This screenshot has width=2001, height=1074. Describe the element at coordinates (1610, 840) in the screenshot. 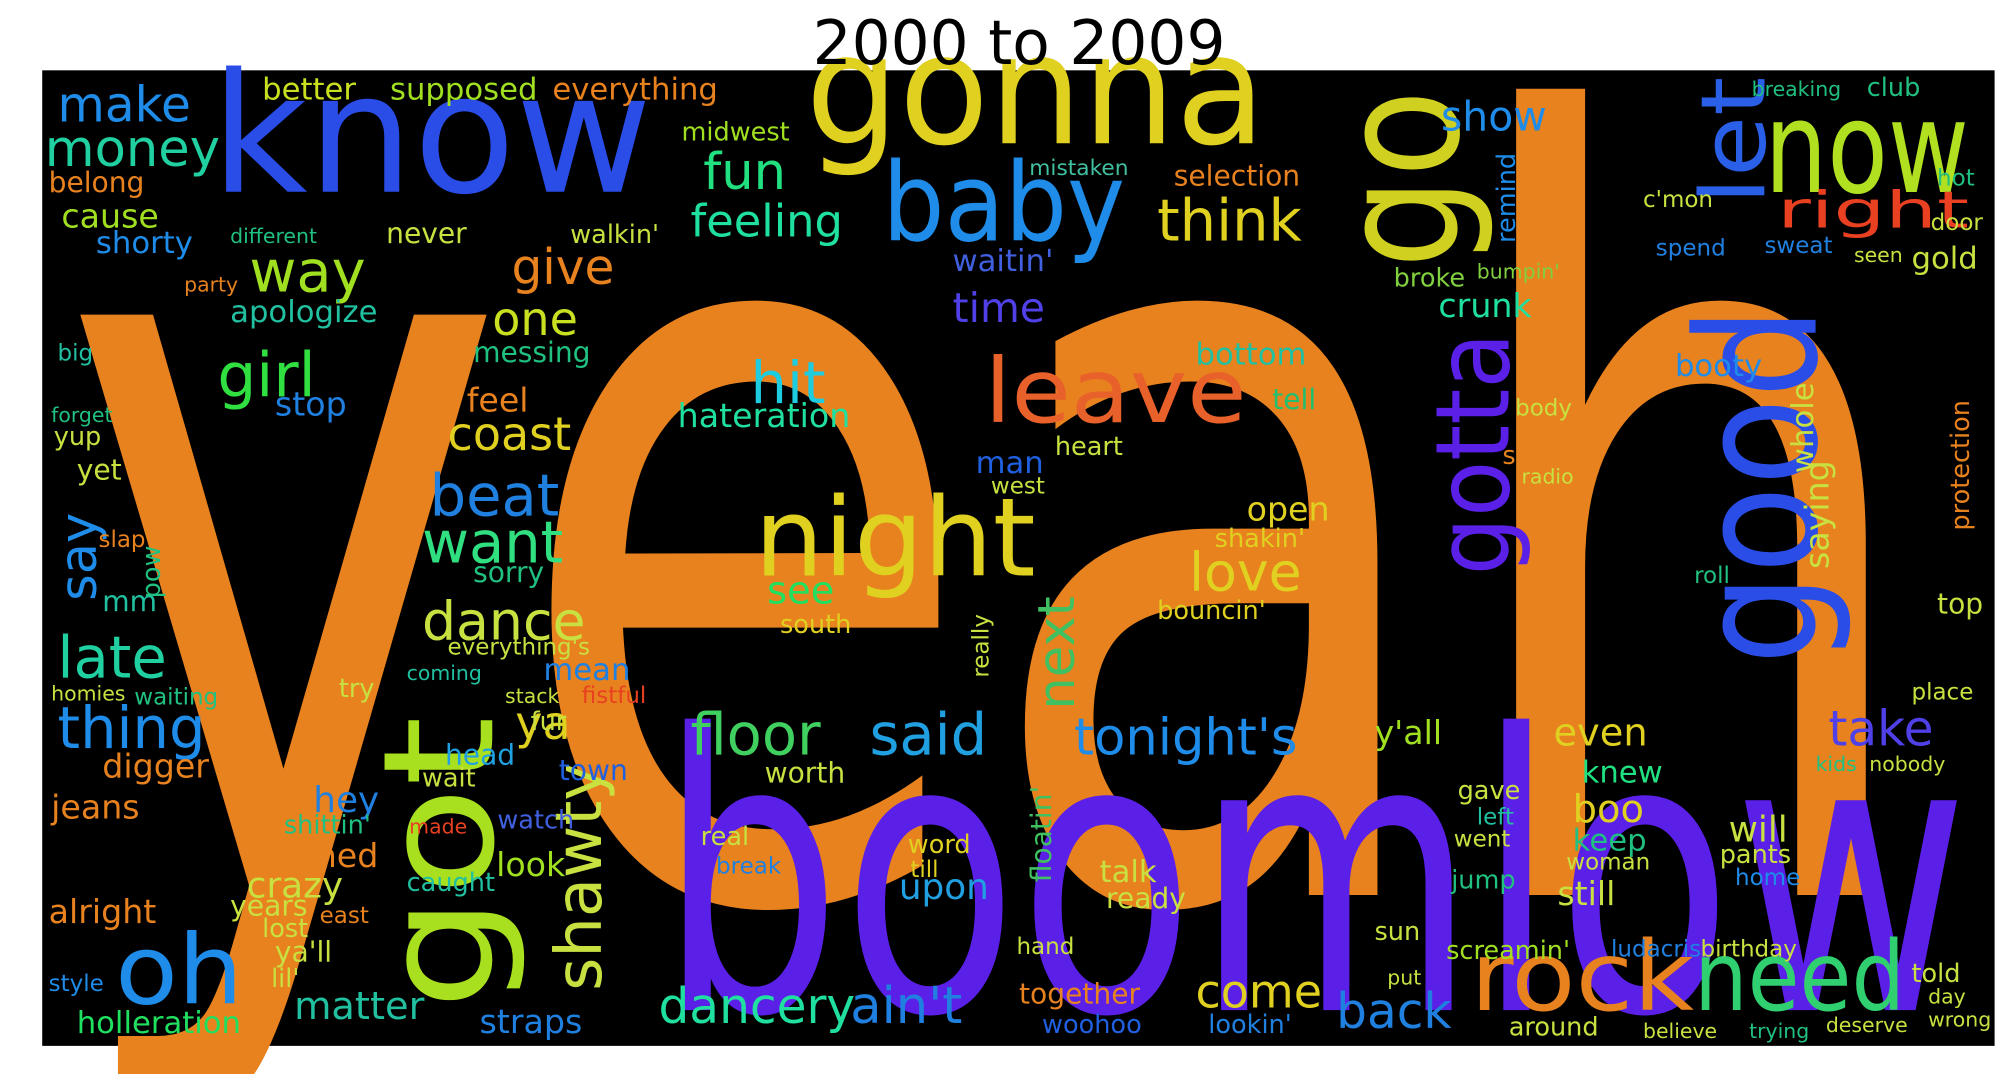

I see `word: keep` at that location.